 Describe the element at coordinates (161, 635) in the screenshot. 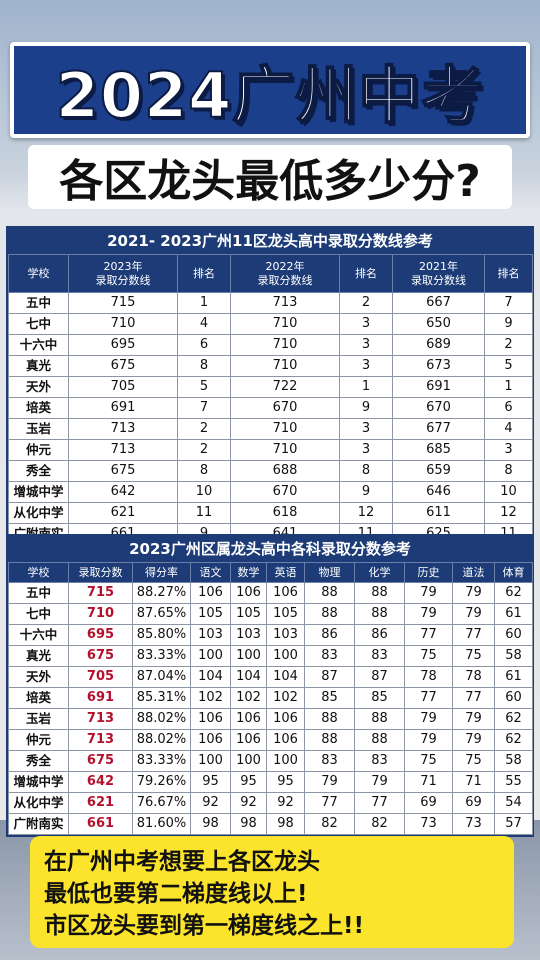

I see `table-cell: 85.80%` at that location.